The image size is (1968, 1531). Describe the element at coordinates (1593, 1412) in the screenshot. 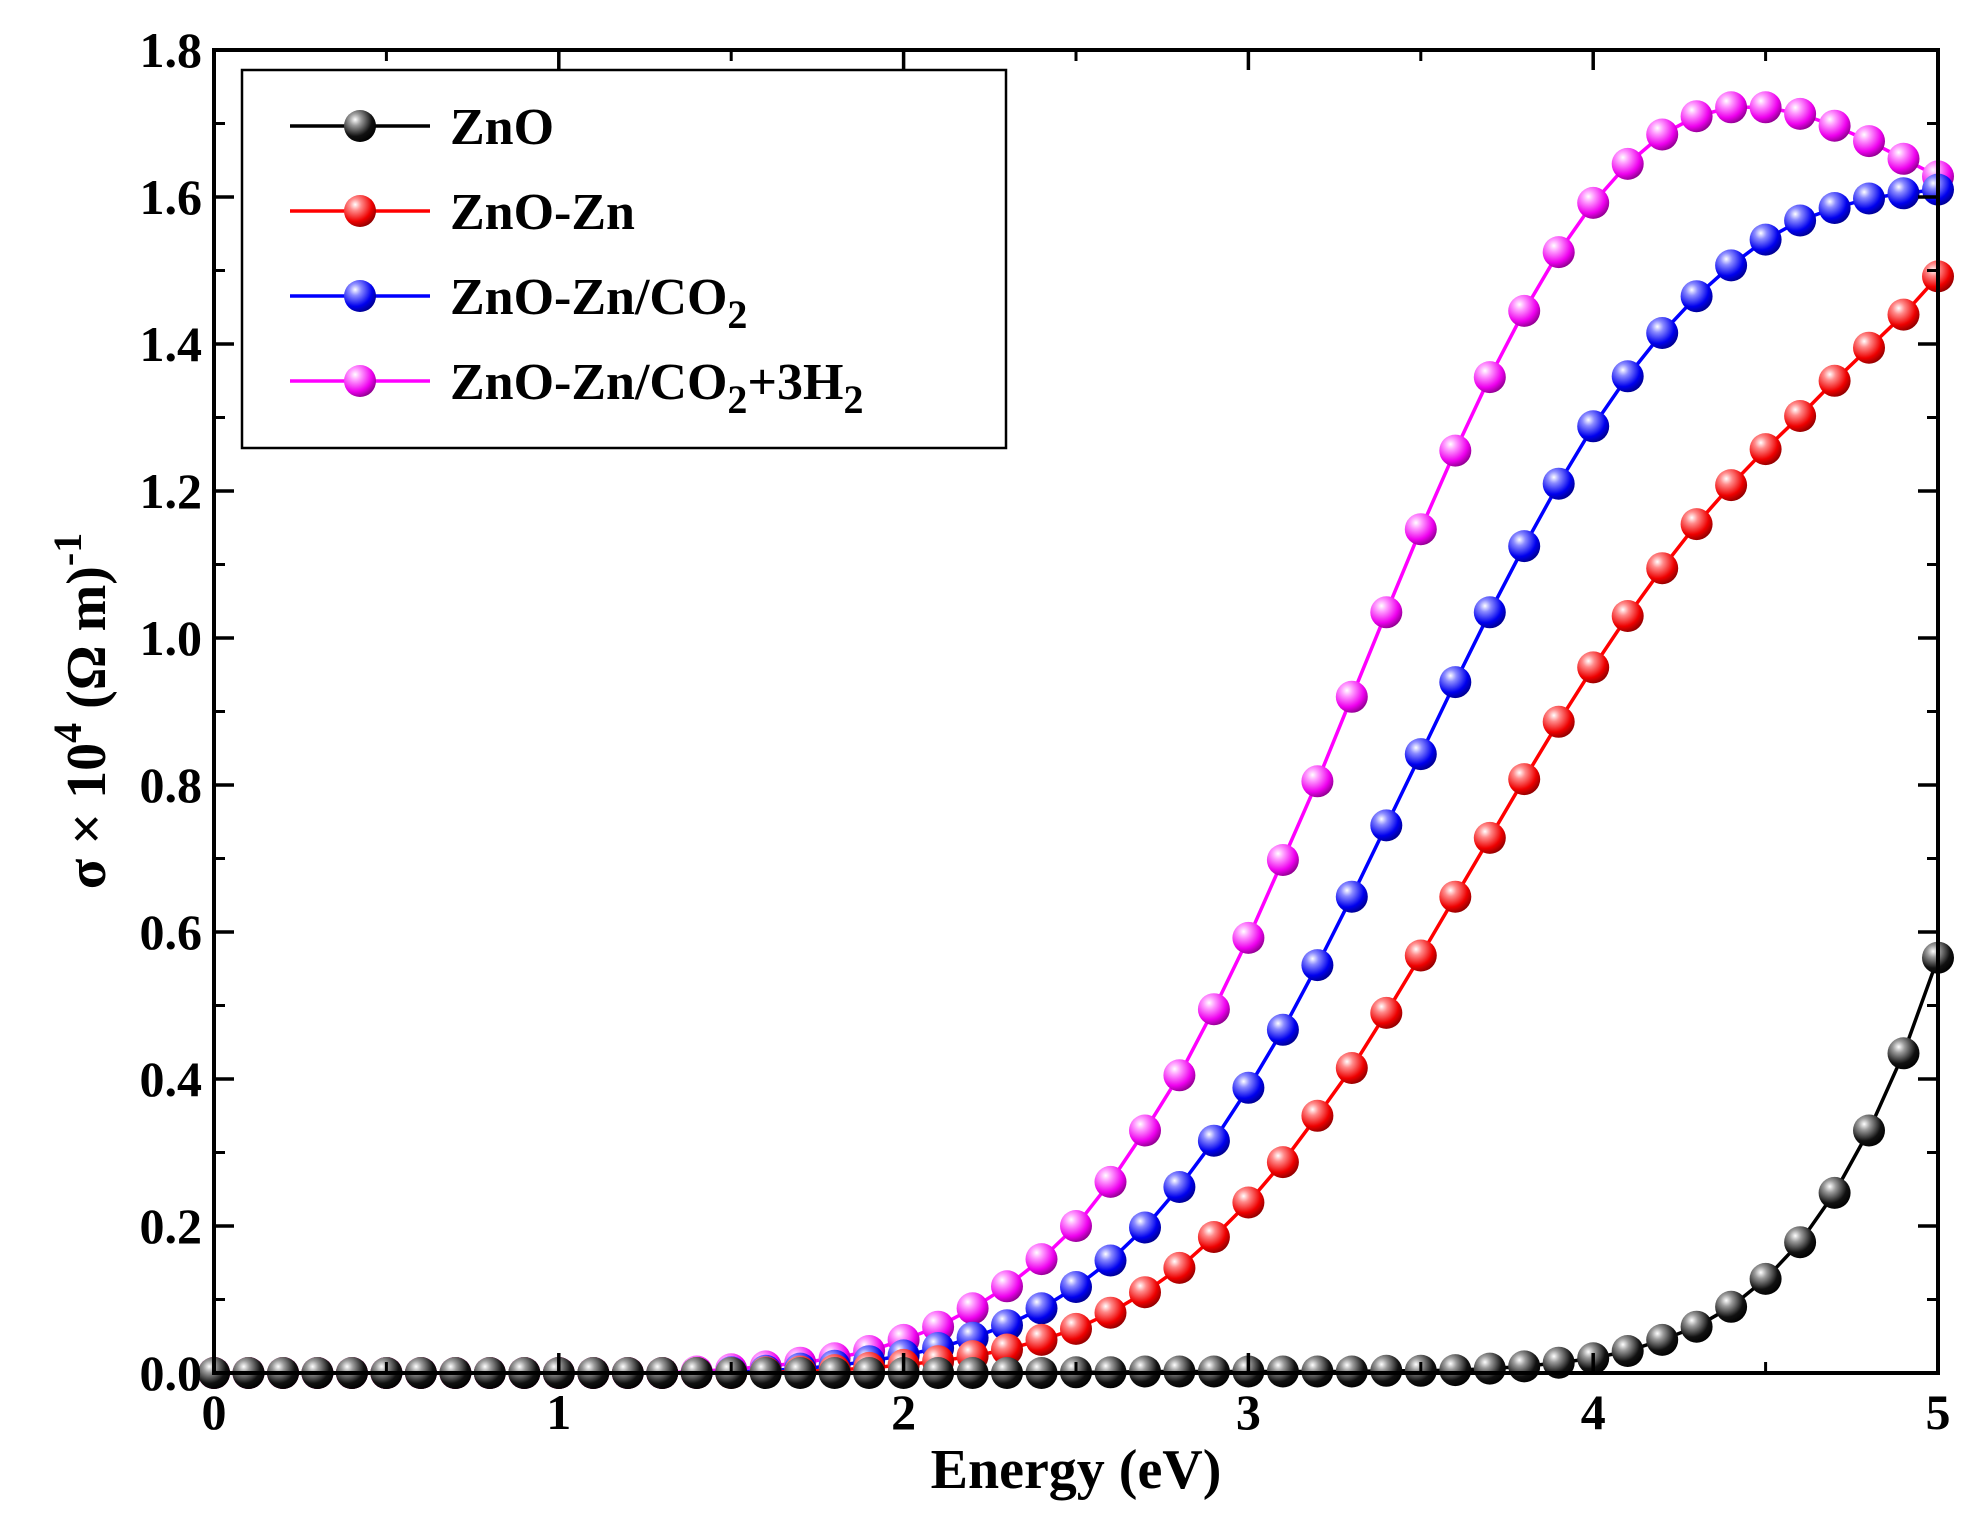

I see `x-tick-label: 4` at that location.